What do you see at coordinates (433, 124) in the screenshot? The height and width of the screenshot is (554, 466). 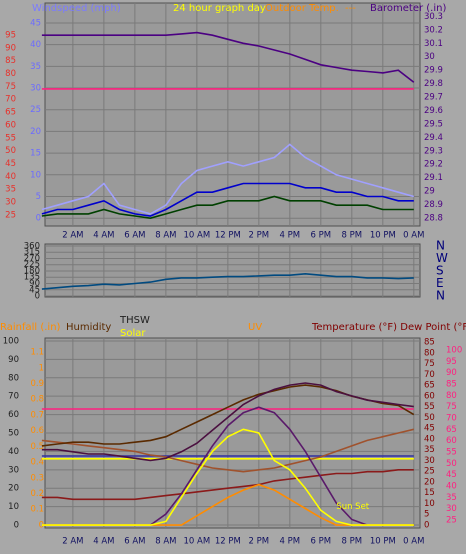 I see `y-tick-label: 29.5` at bounding box center [433, 124].